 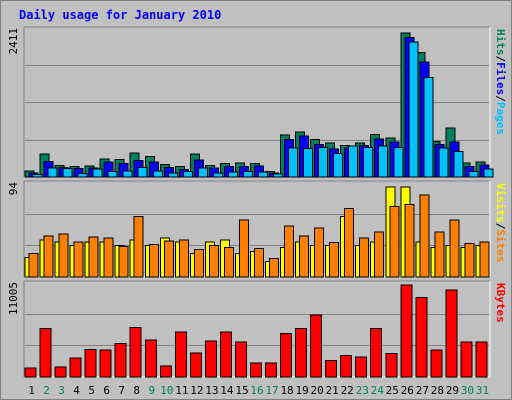 What do you see at coordinates (181, 390) in the screenshot?
I see `day-label-11: 11` at bounding box center [181, 390].